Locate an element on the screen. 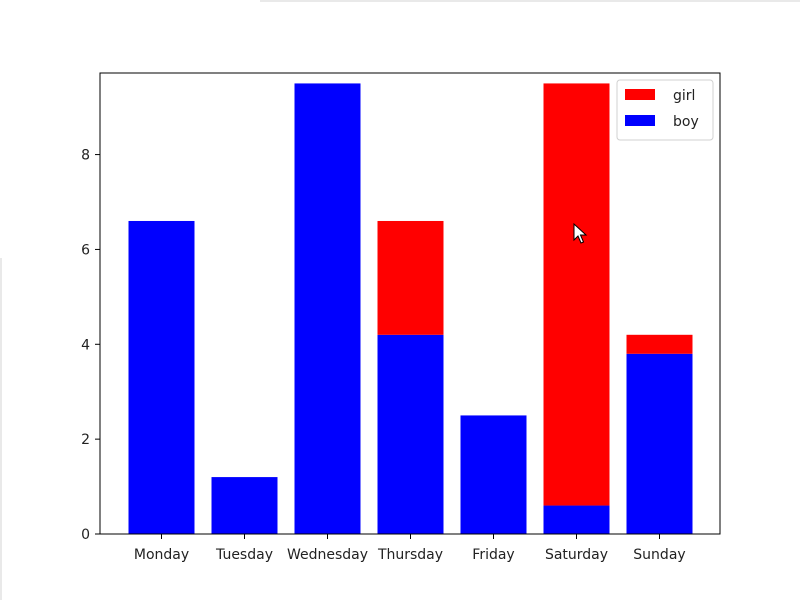  bar-boy-saturday is located at coordinates (576, 519).